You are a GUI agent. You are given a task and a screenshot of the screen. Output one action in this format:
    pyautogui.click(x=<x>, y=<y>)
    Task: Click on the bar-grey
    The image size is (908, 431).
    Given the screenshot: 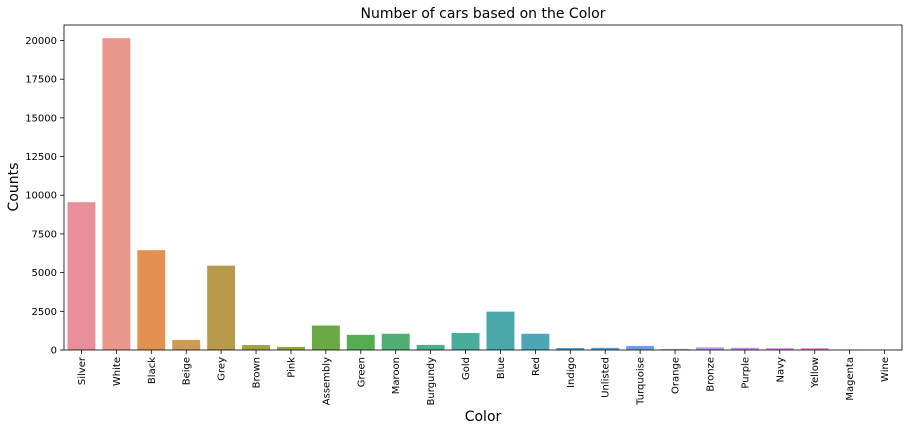 What is the action you would take?
    pyautogui.click(x=221, y=307)
    